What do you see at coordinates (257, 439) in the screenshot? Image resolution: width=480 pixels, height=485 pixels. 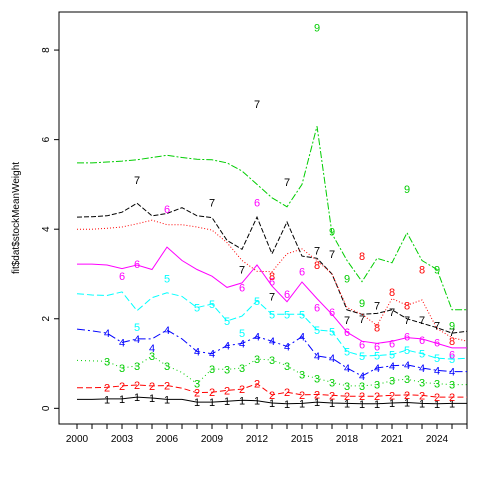 I see `x-tick-label: 2012` at bounding box center [257, 439].